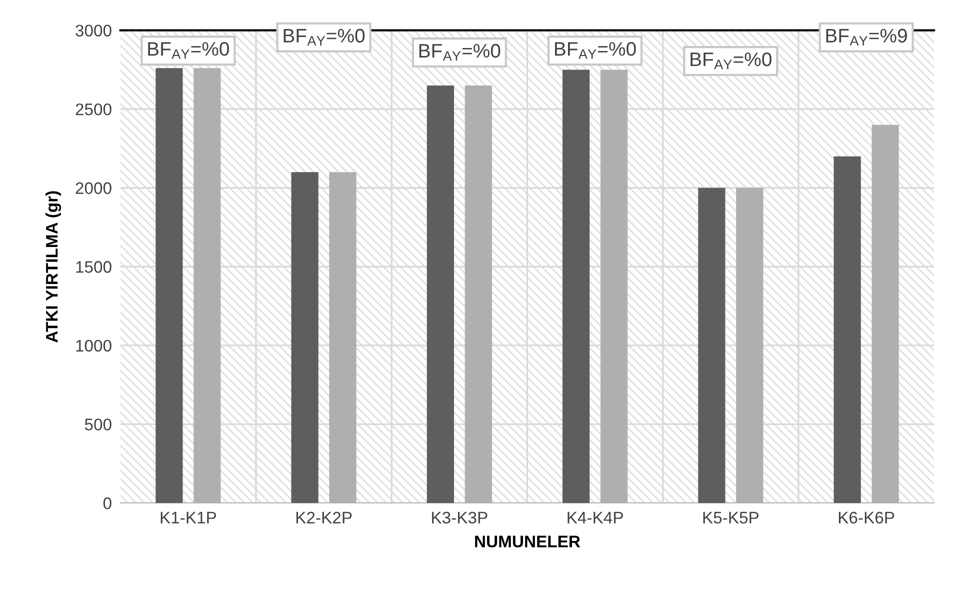 The height and width of the screenshot is (606, 963). Describe the element at coordinates (460, 518) in the screenshot. I see `x-tick-label: K3-K3P` at that location.